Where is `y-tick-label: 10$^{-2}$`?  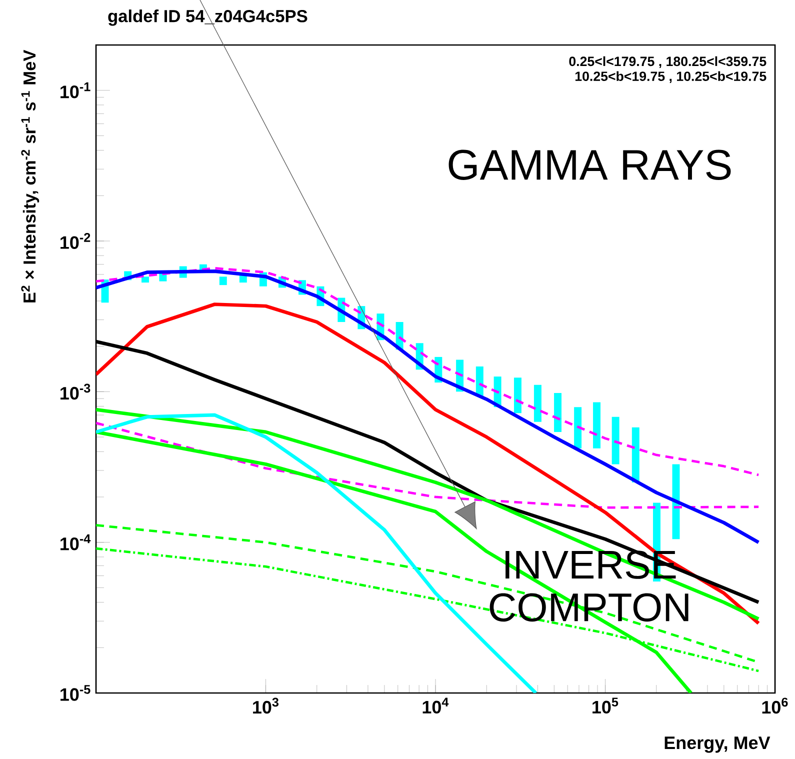
y-tick-label: 10$^{-2}$ is located at coordinates (75, 241).